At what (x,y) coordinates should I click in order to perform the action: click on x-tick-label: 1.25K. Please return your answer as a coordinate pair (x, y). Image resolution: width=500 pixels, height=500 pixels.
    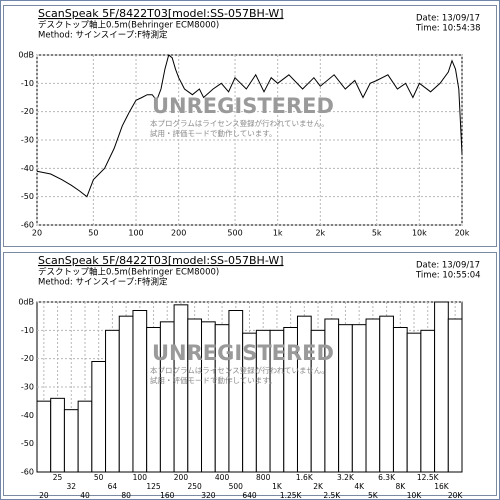
    Looking at the image, I should click on (291, 495).